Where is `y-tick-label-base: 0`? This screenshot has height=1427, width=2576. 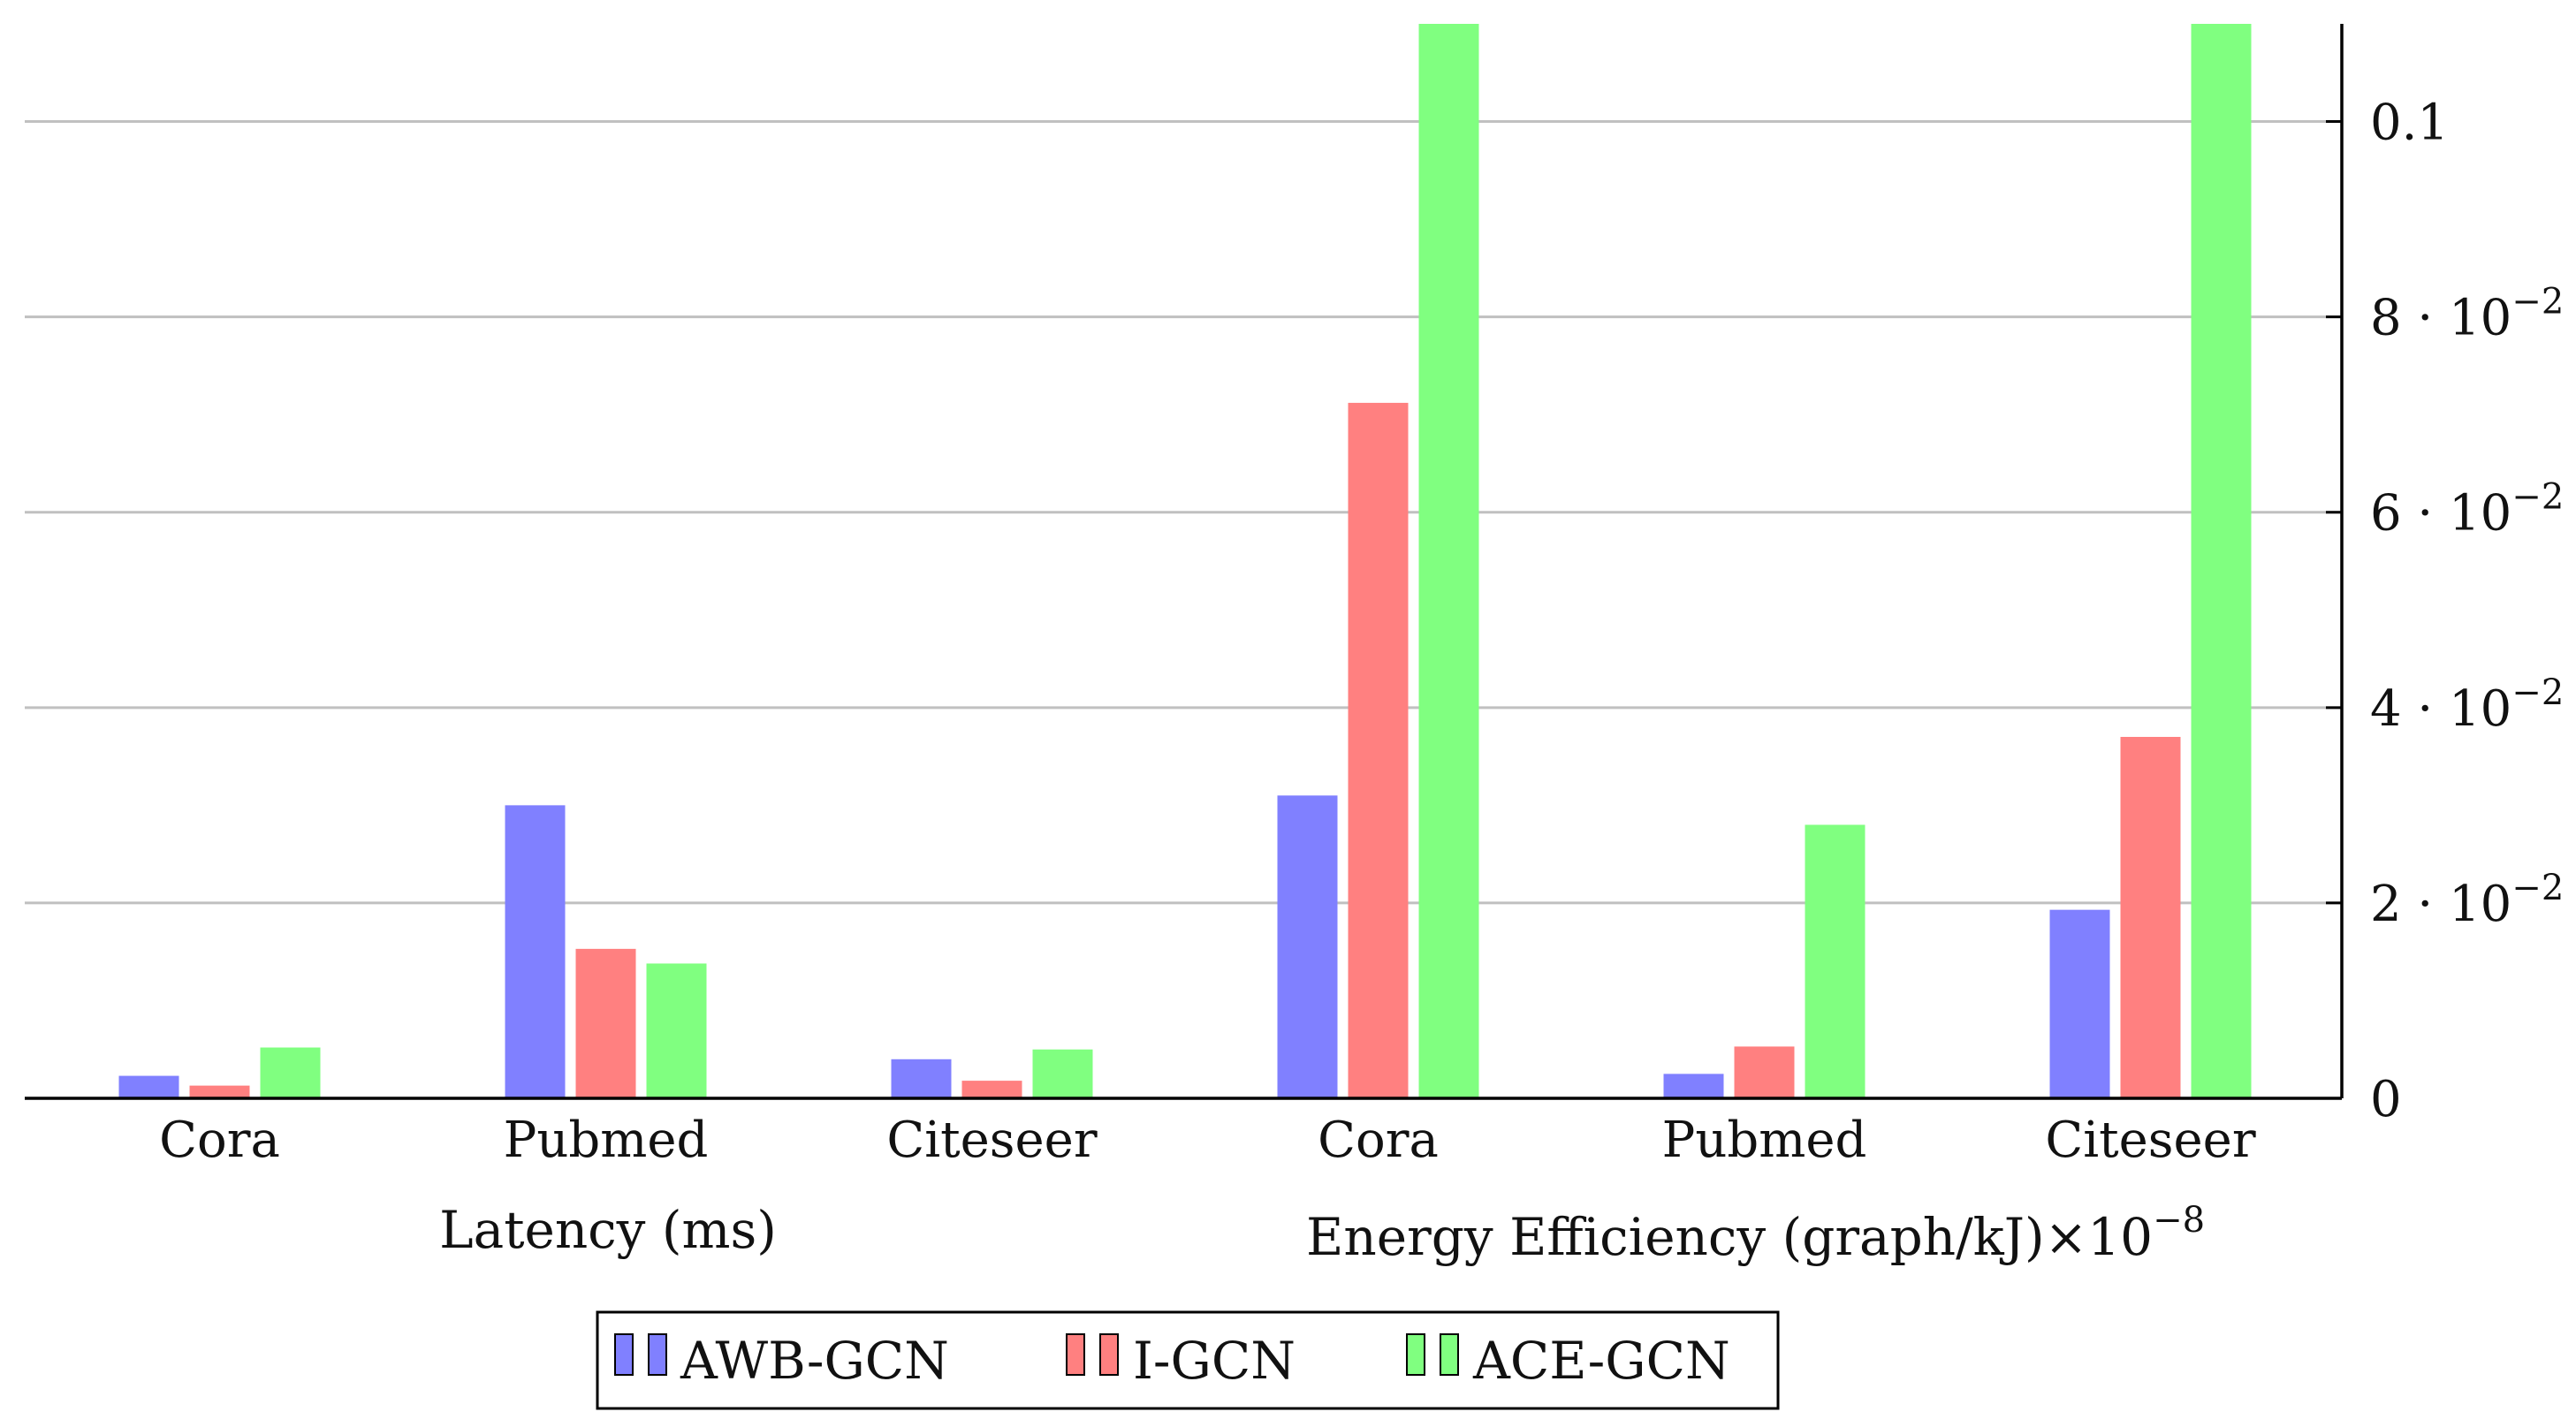 y-tick-label-base: 0 is located at coordinates (2386, 1099).